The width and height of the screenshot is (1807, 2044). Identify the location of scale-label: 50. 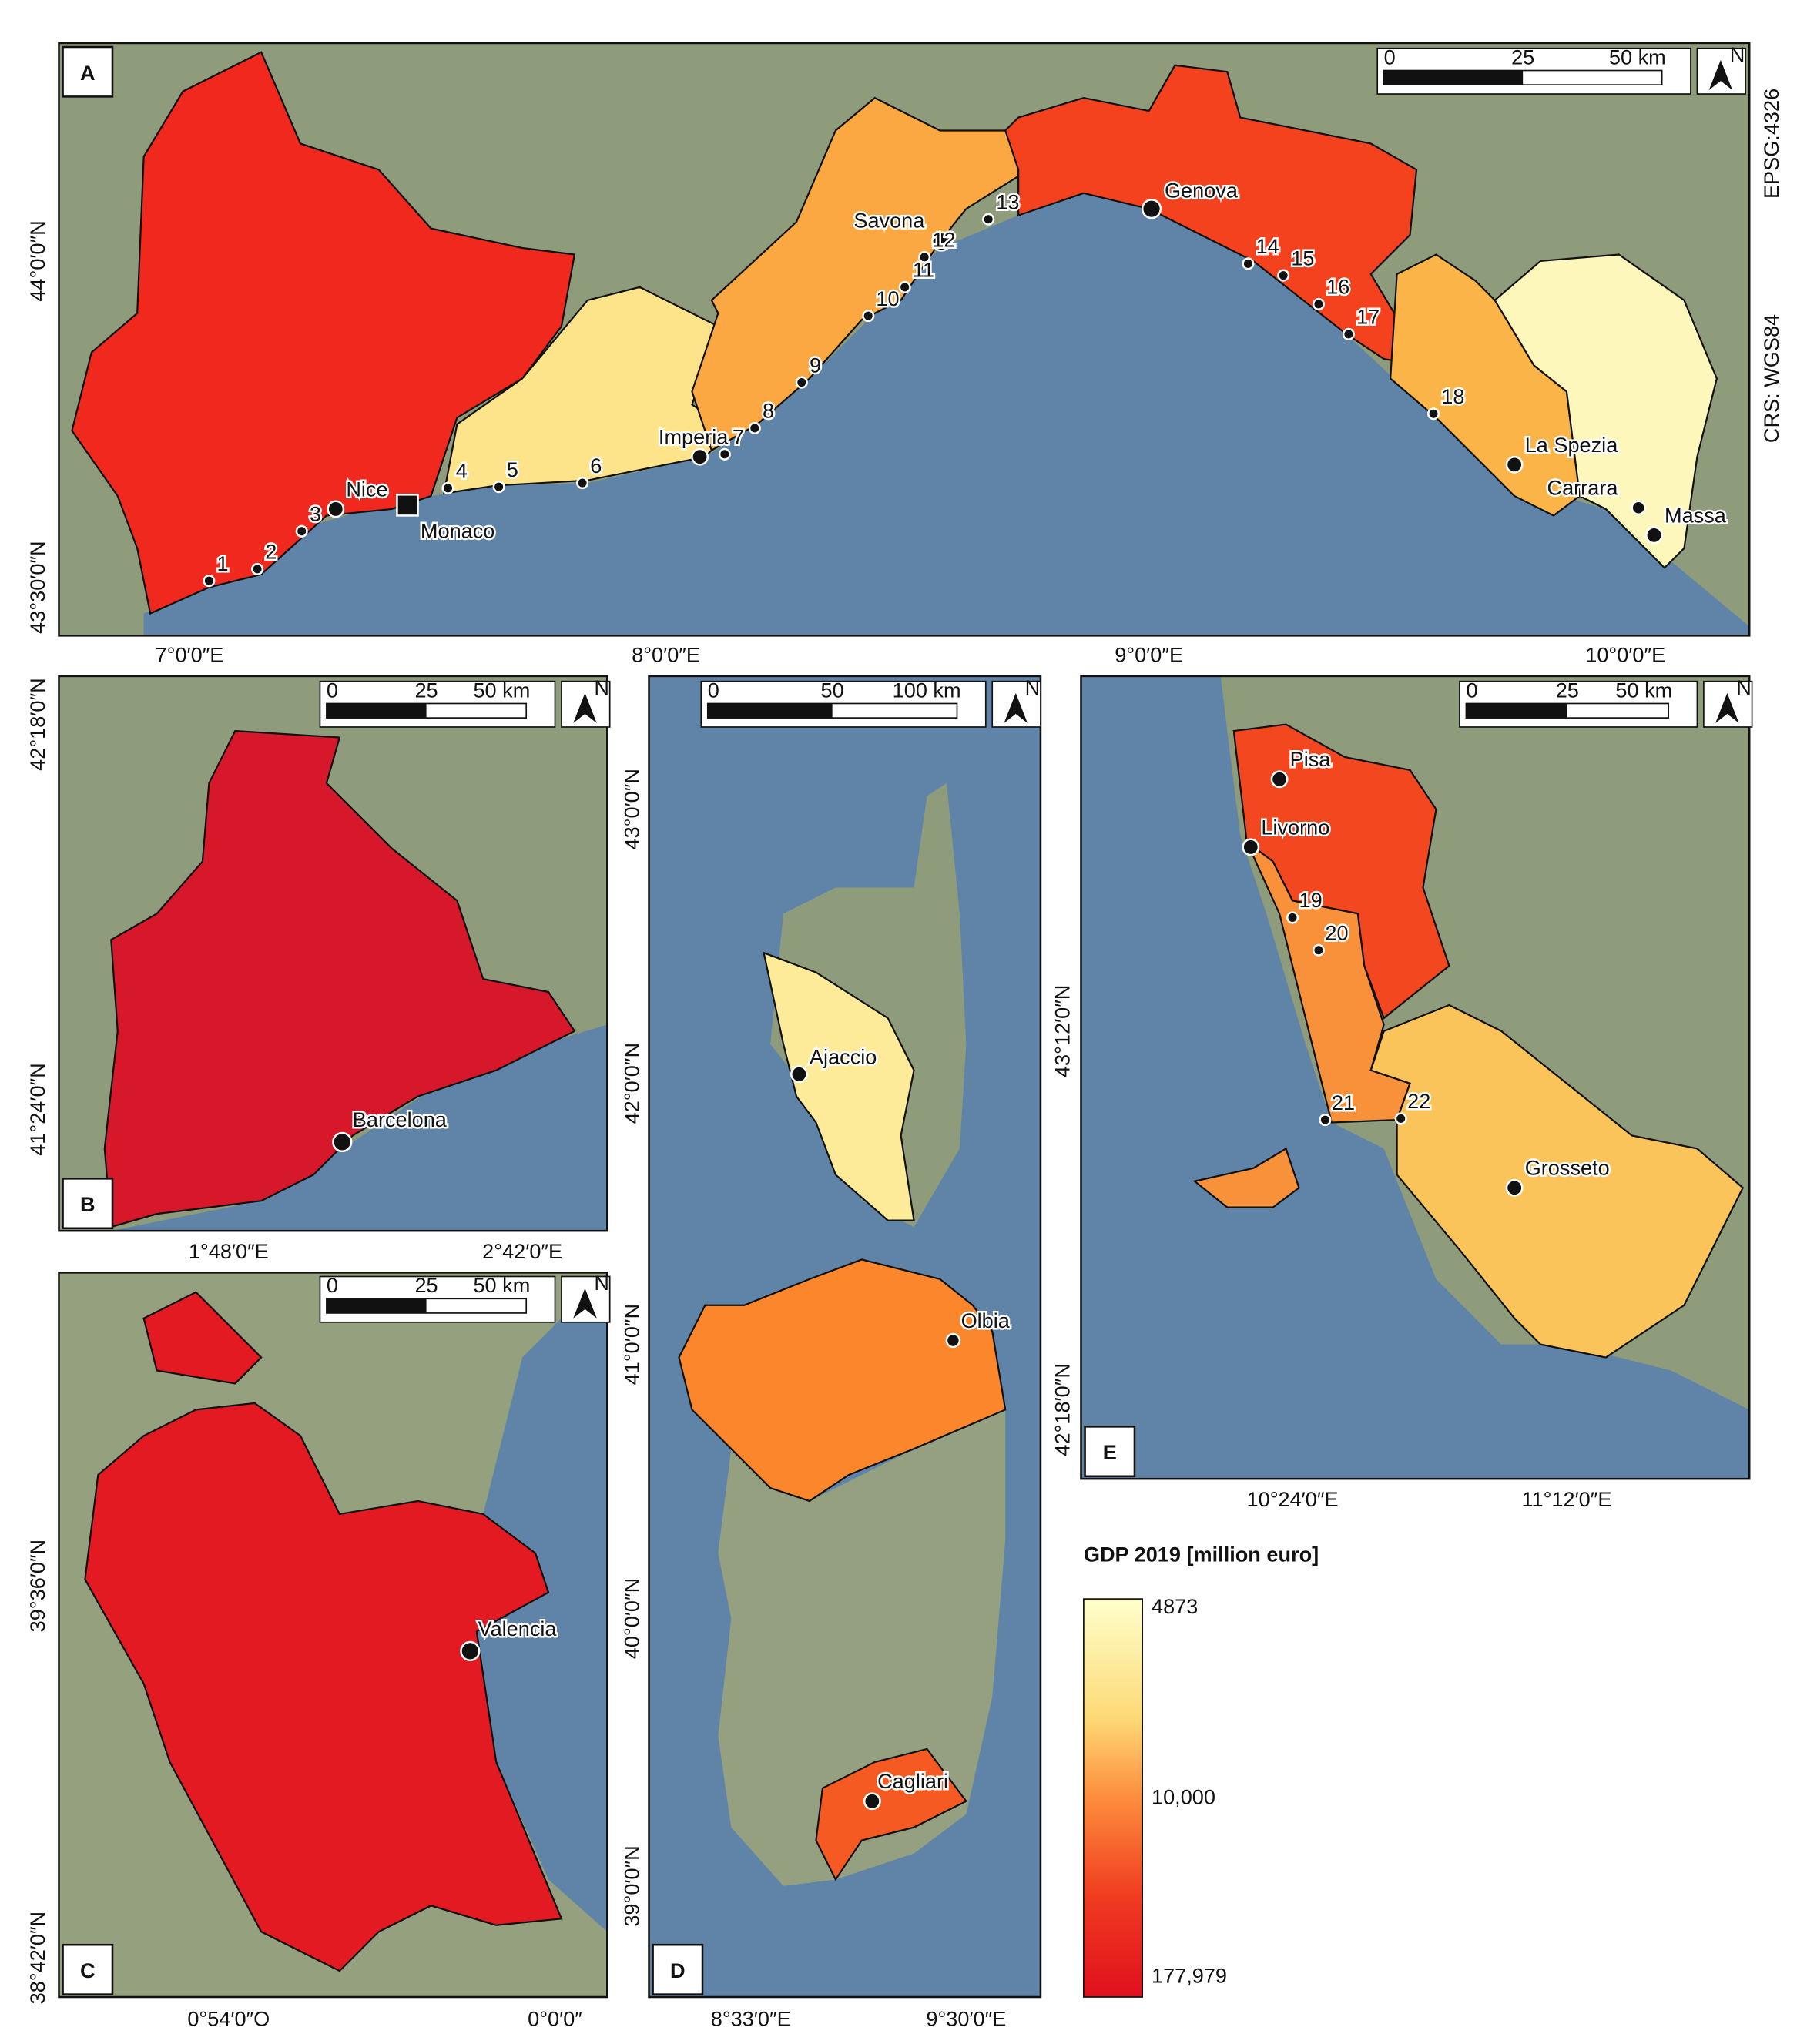
(832, 690).